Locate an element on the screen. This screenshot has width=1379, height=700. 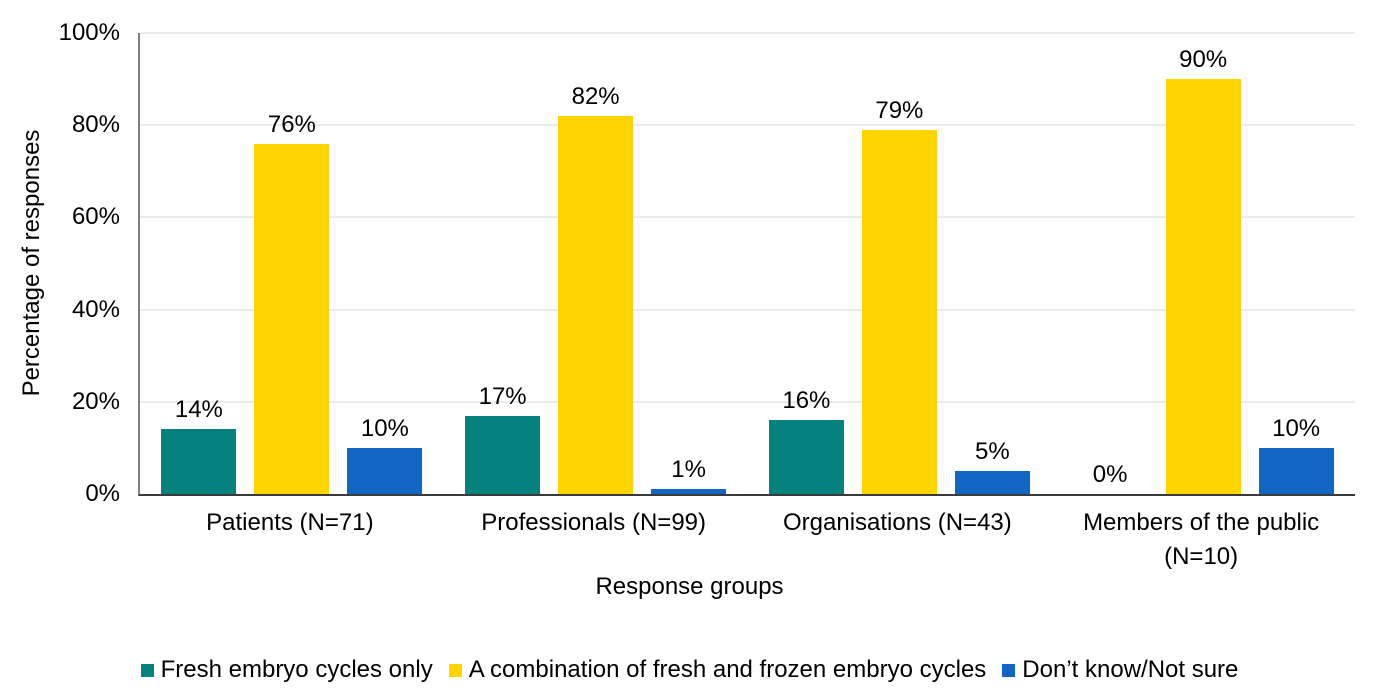
y-tick-label: 60% is located at coordinates (95, 217).